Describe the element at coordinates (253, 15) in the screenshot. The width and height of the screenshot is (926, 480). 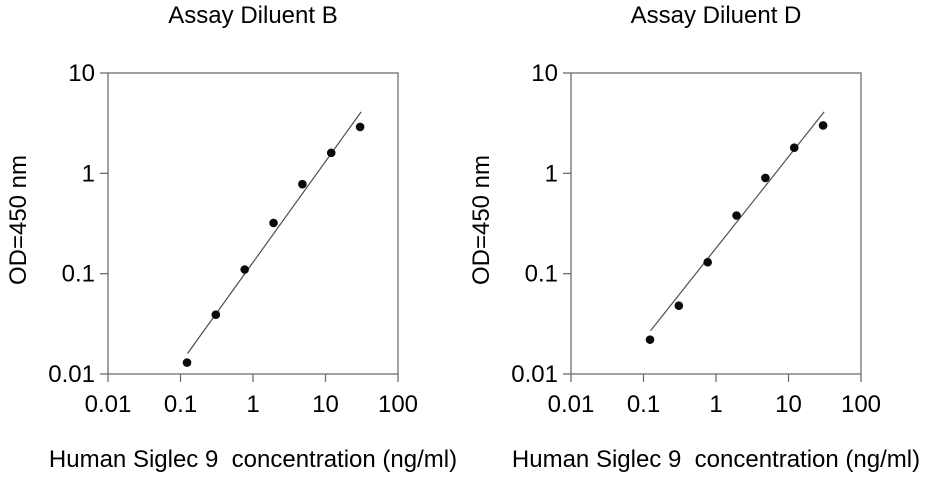
I see `chart-title: Assay Diluent B` at that location.